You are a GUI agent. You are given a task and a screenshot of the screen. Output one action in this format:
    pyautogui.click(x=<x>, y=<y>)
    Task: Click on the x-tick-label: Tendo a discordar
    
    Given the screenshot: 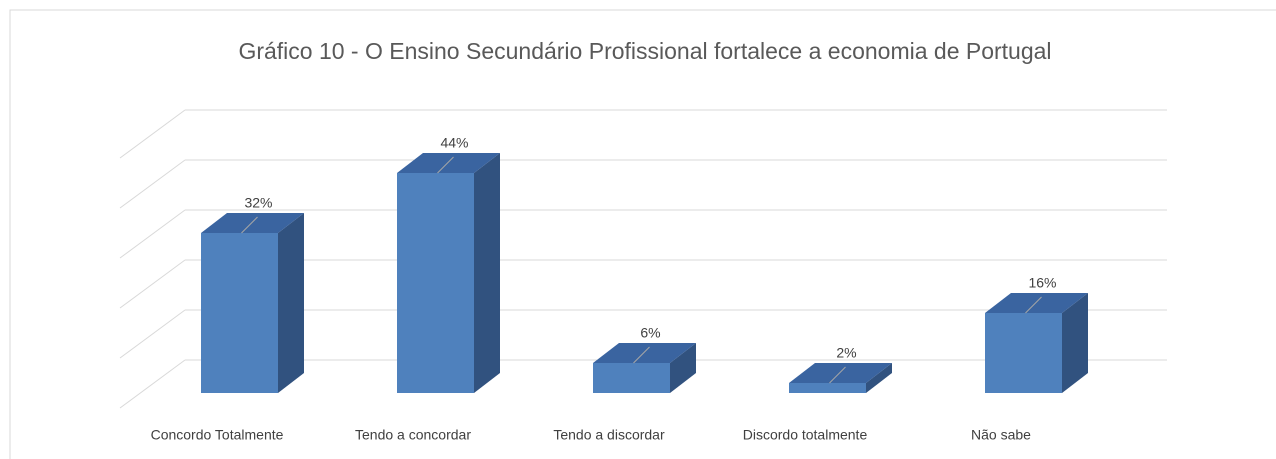 What is the action you would take?
    pyautogui.click(x=609, y=435)
    